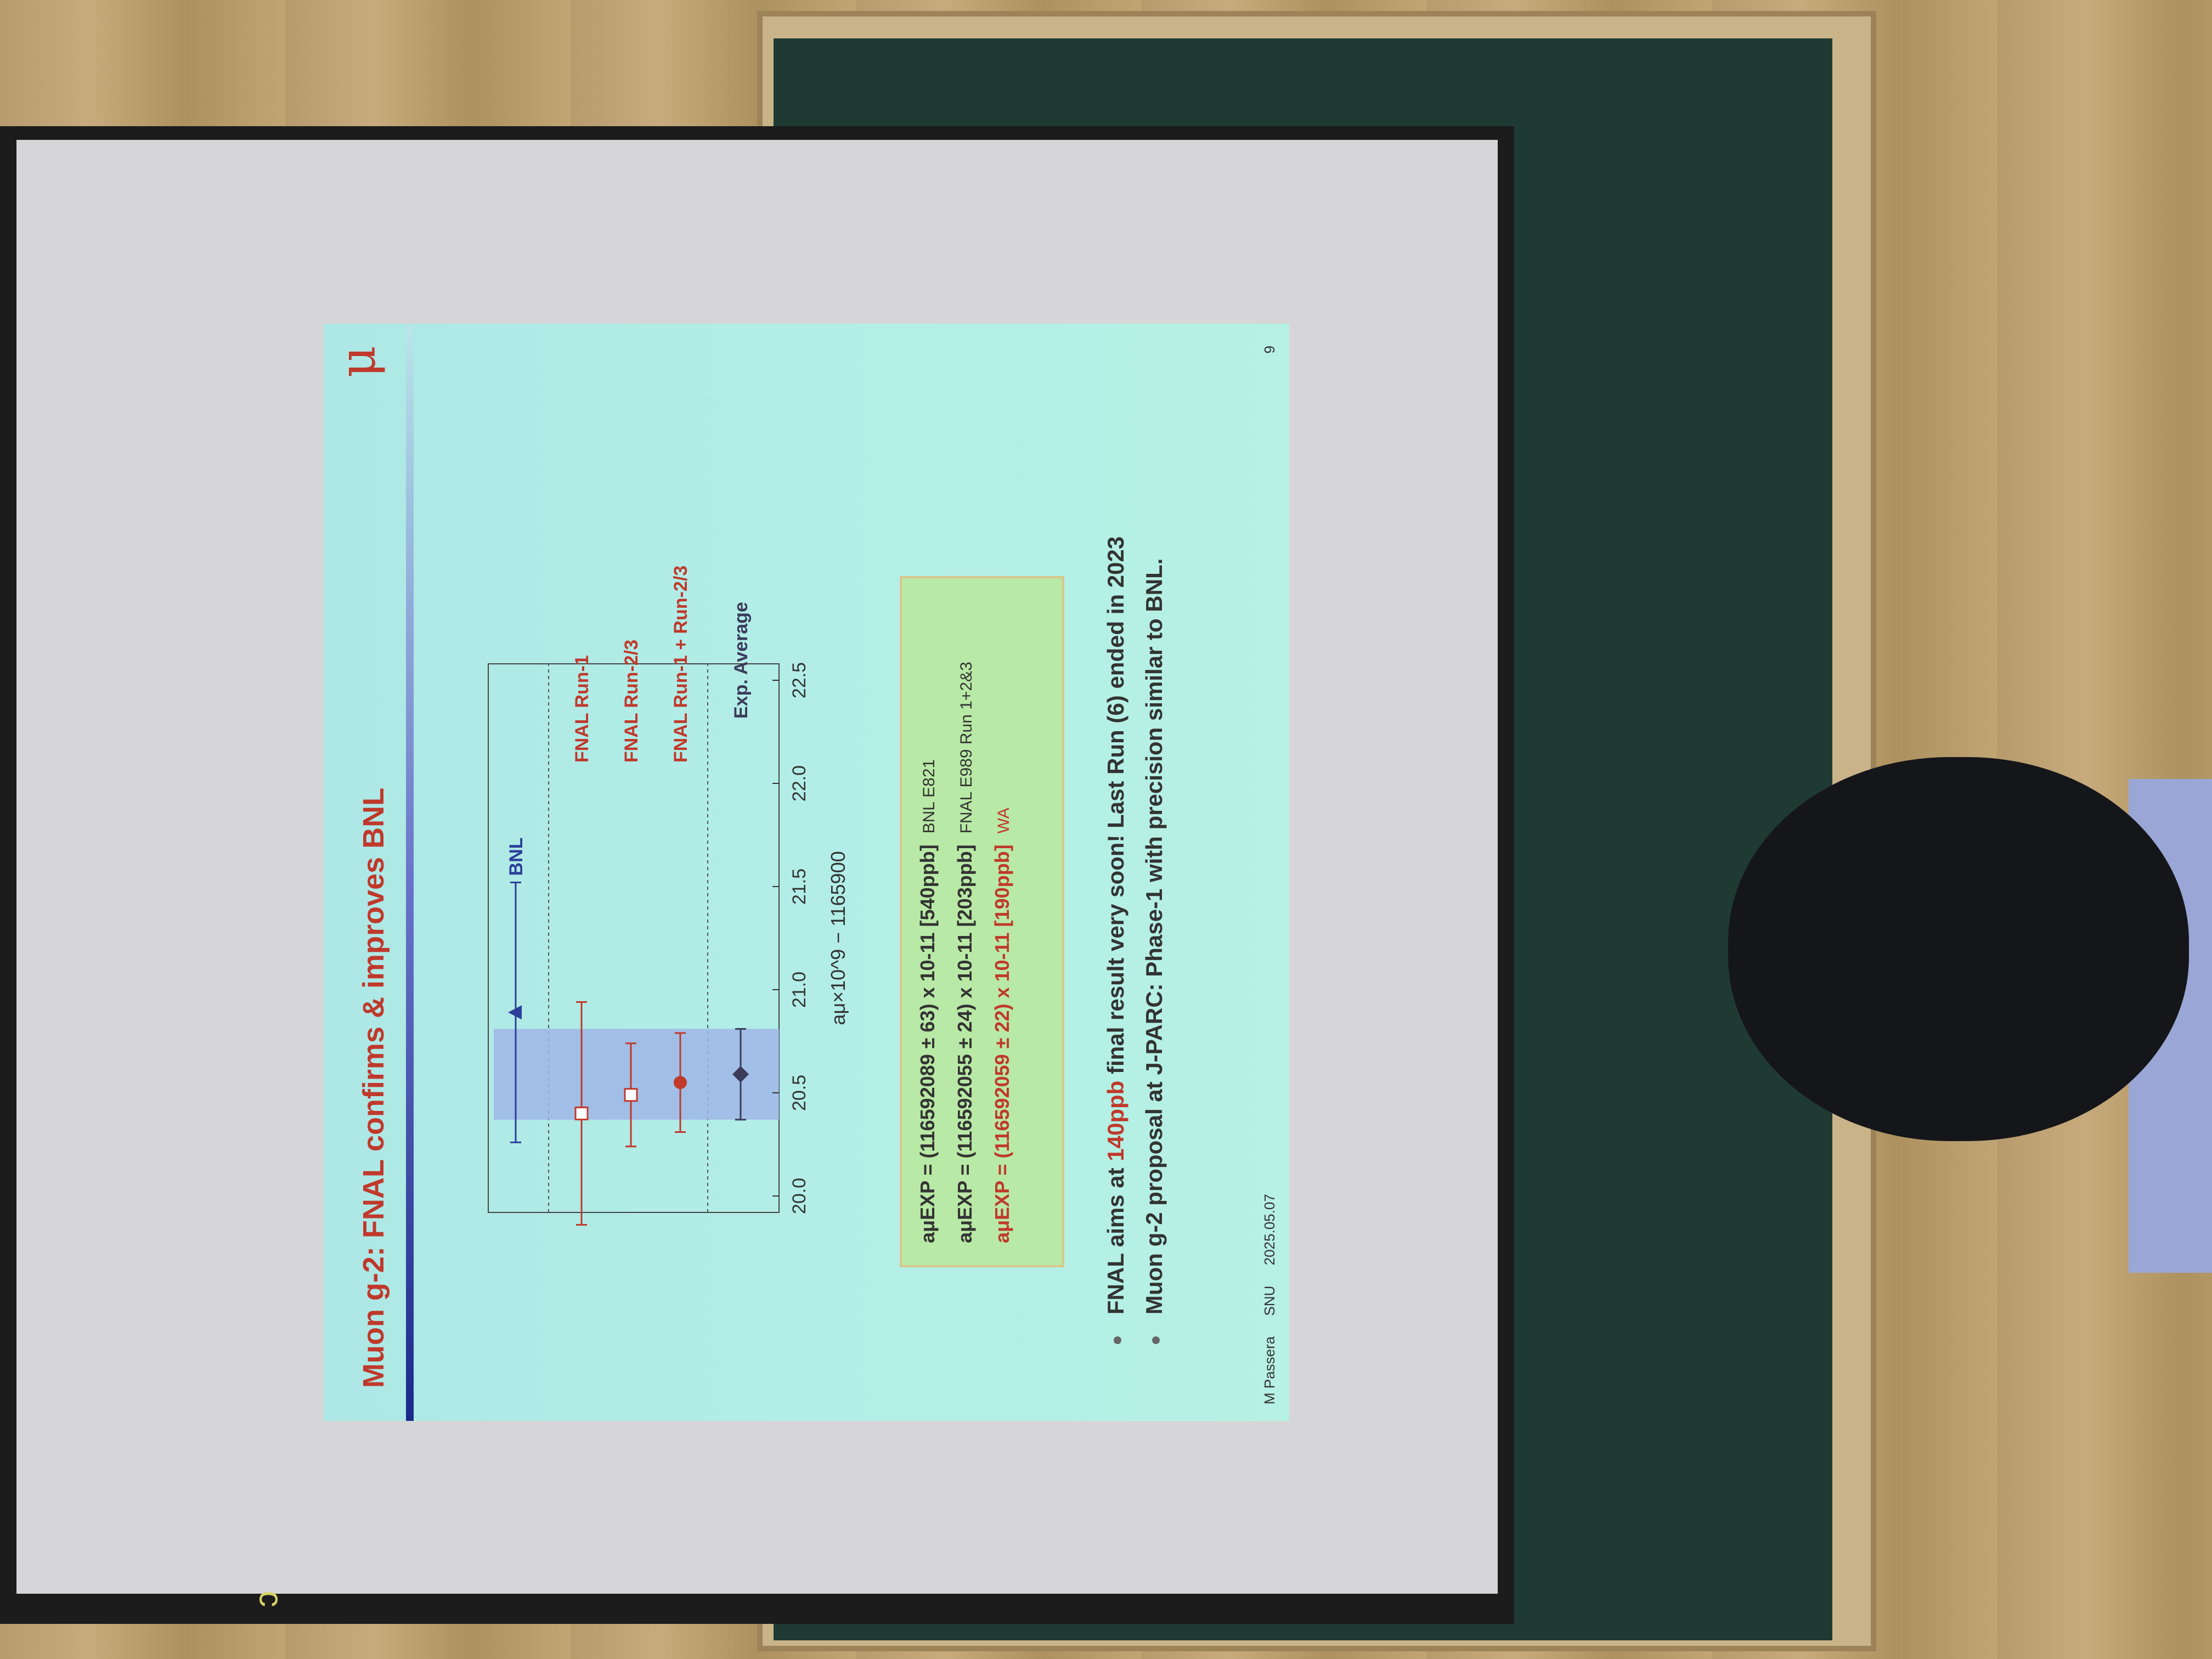 The width and height of the screenshot is (2212, 1659). Describe the element at coordinates (636, 1074) in the screenshot. I see `average-band` at that location.